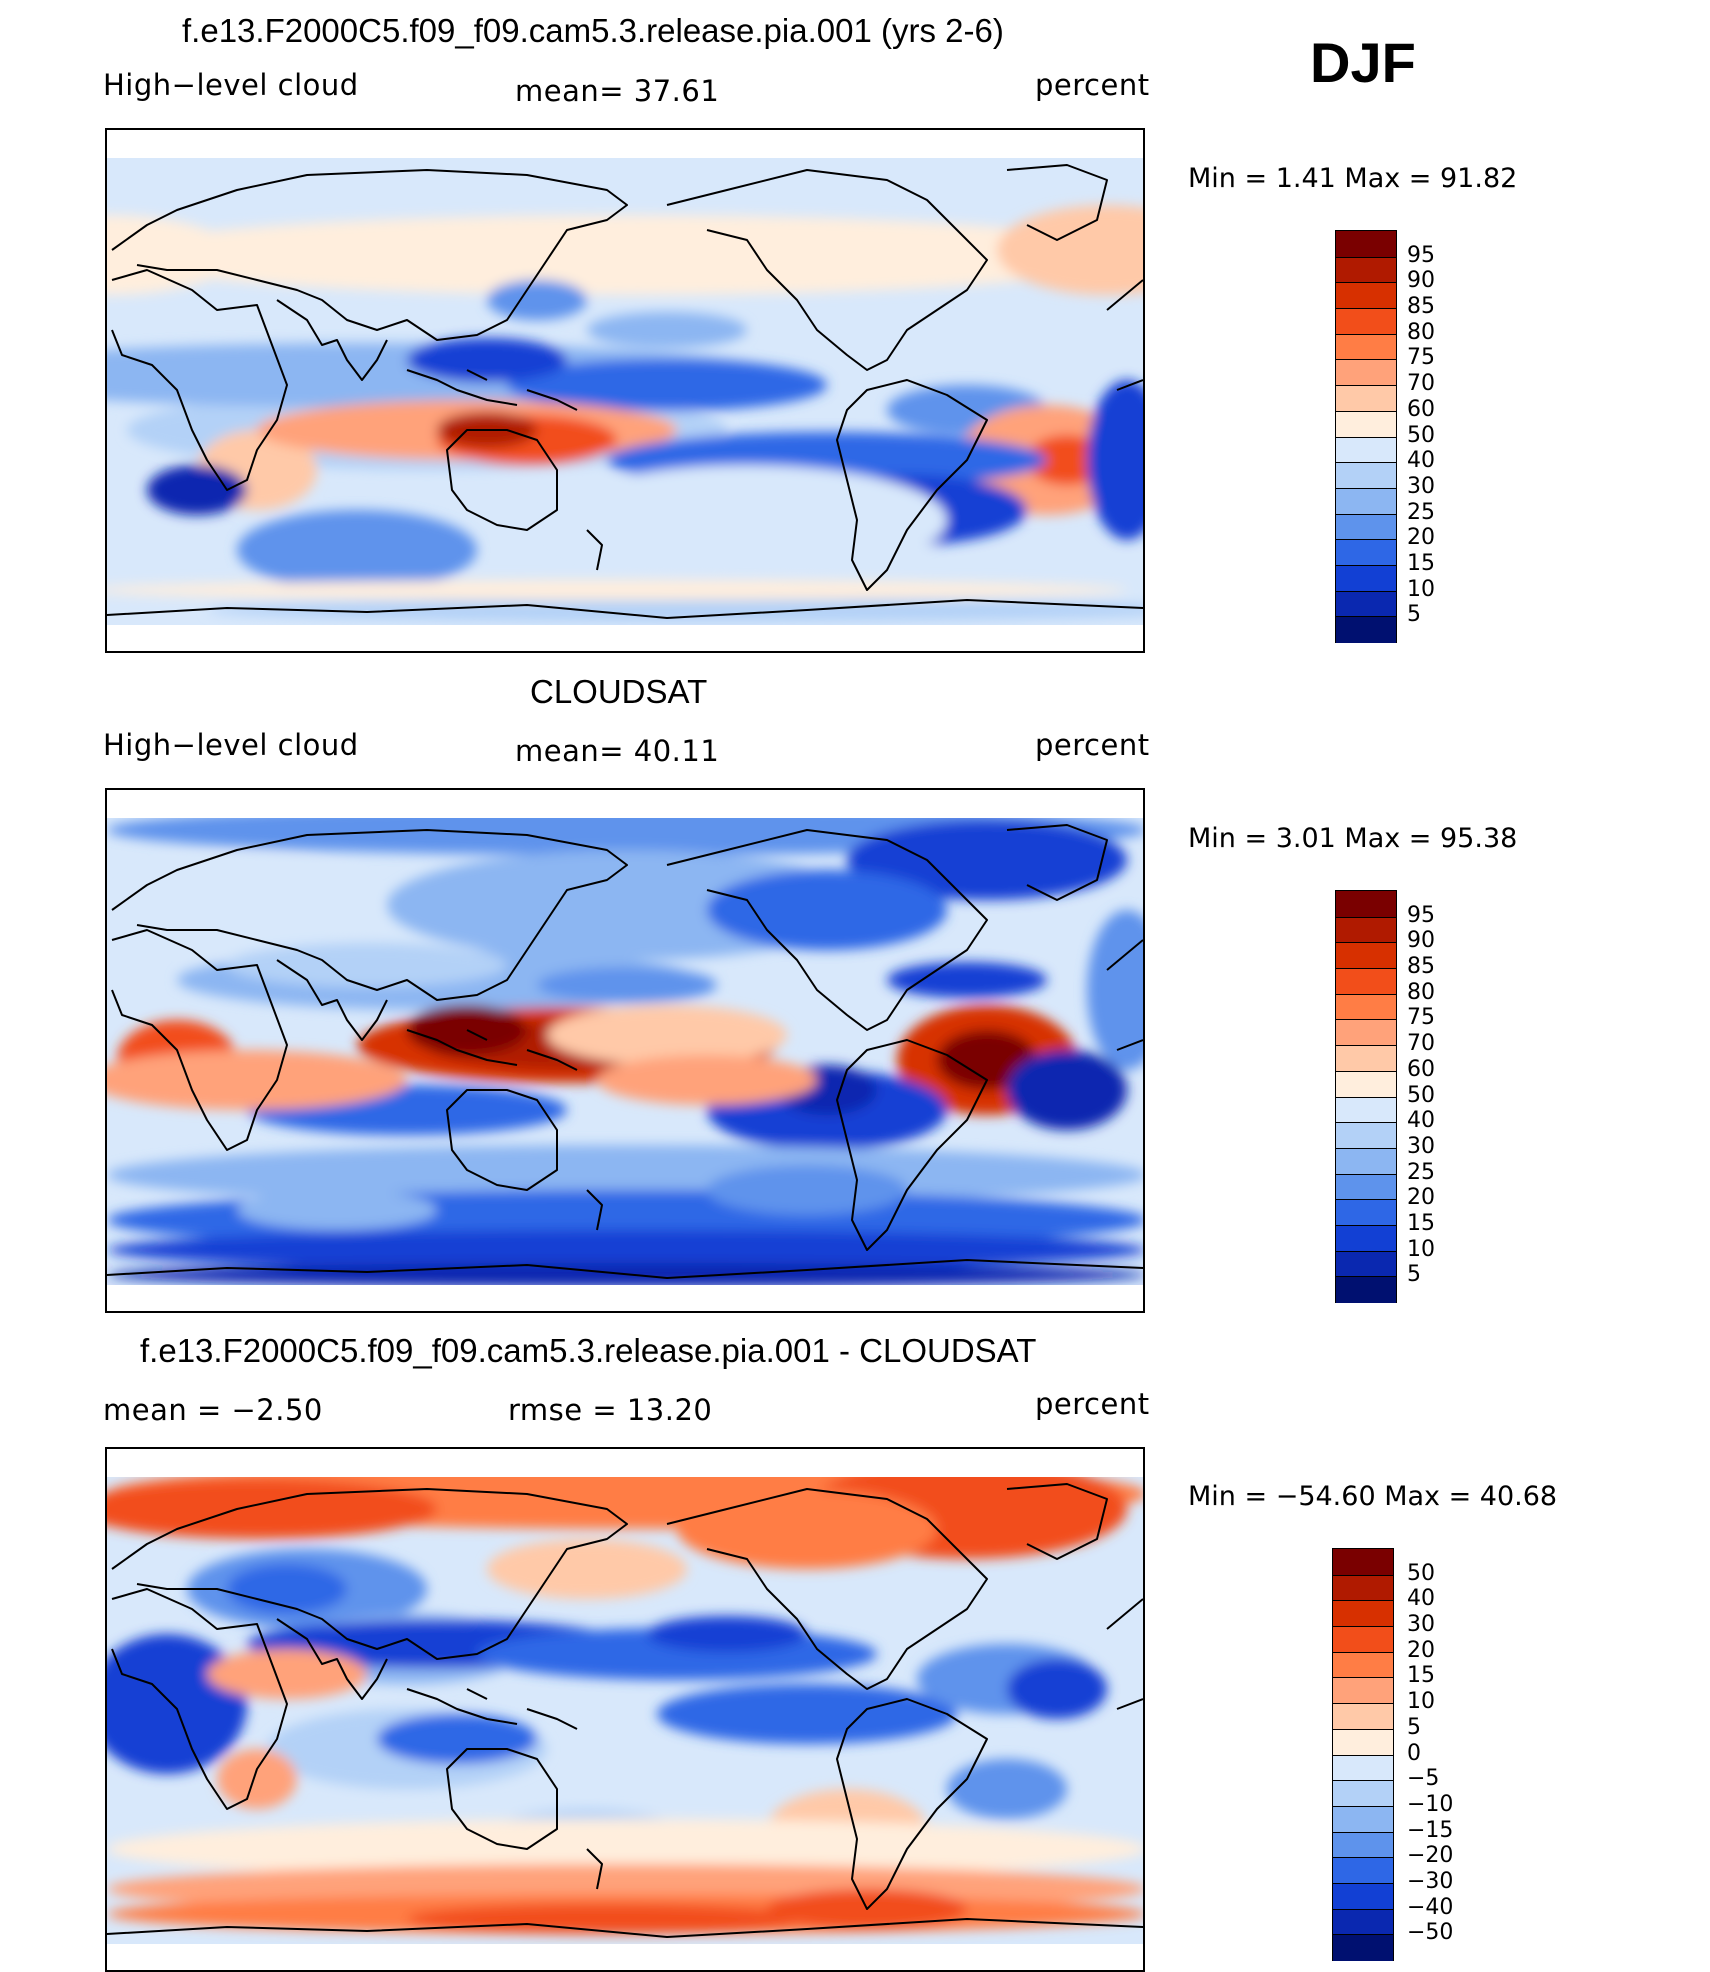  Describe the element at coordinates (1421, 409) in the screenshot. I see `colorbar-label: 60` at that location.